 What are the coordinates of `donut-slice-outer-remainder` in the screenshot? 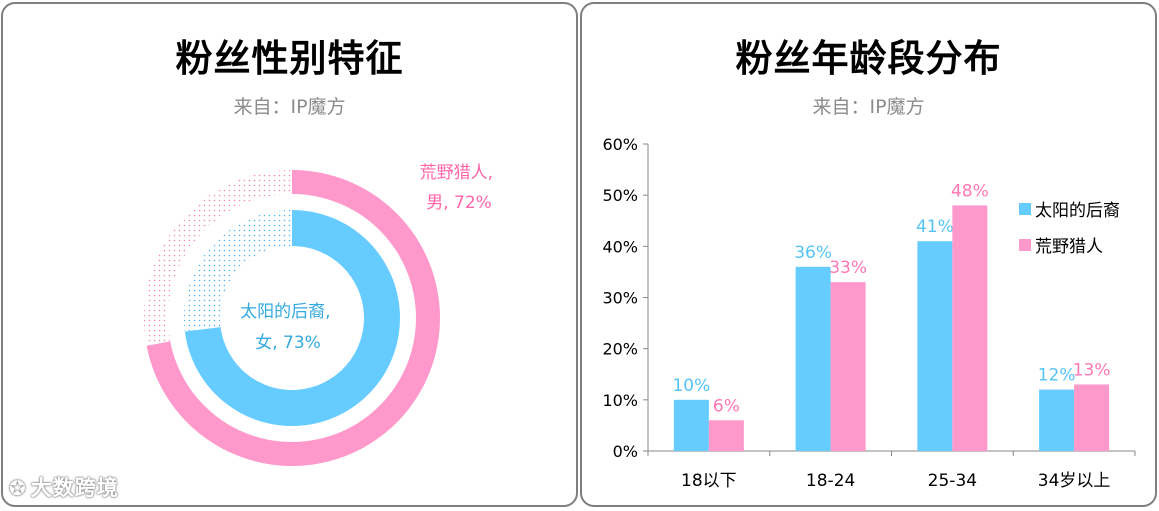 It's located at (218, 258).